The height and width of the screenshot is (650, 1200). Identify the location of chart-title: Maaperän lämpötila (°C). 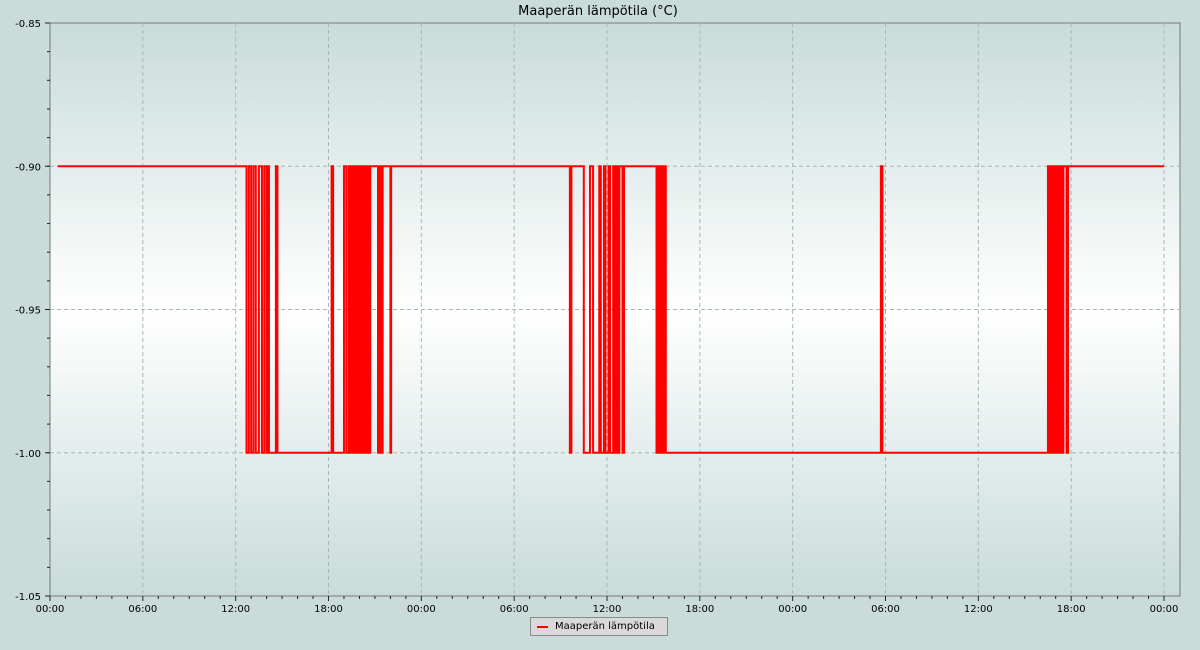
(598, 11).